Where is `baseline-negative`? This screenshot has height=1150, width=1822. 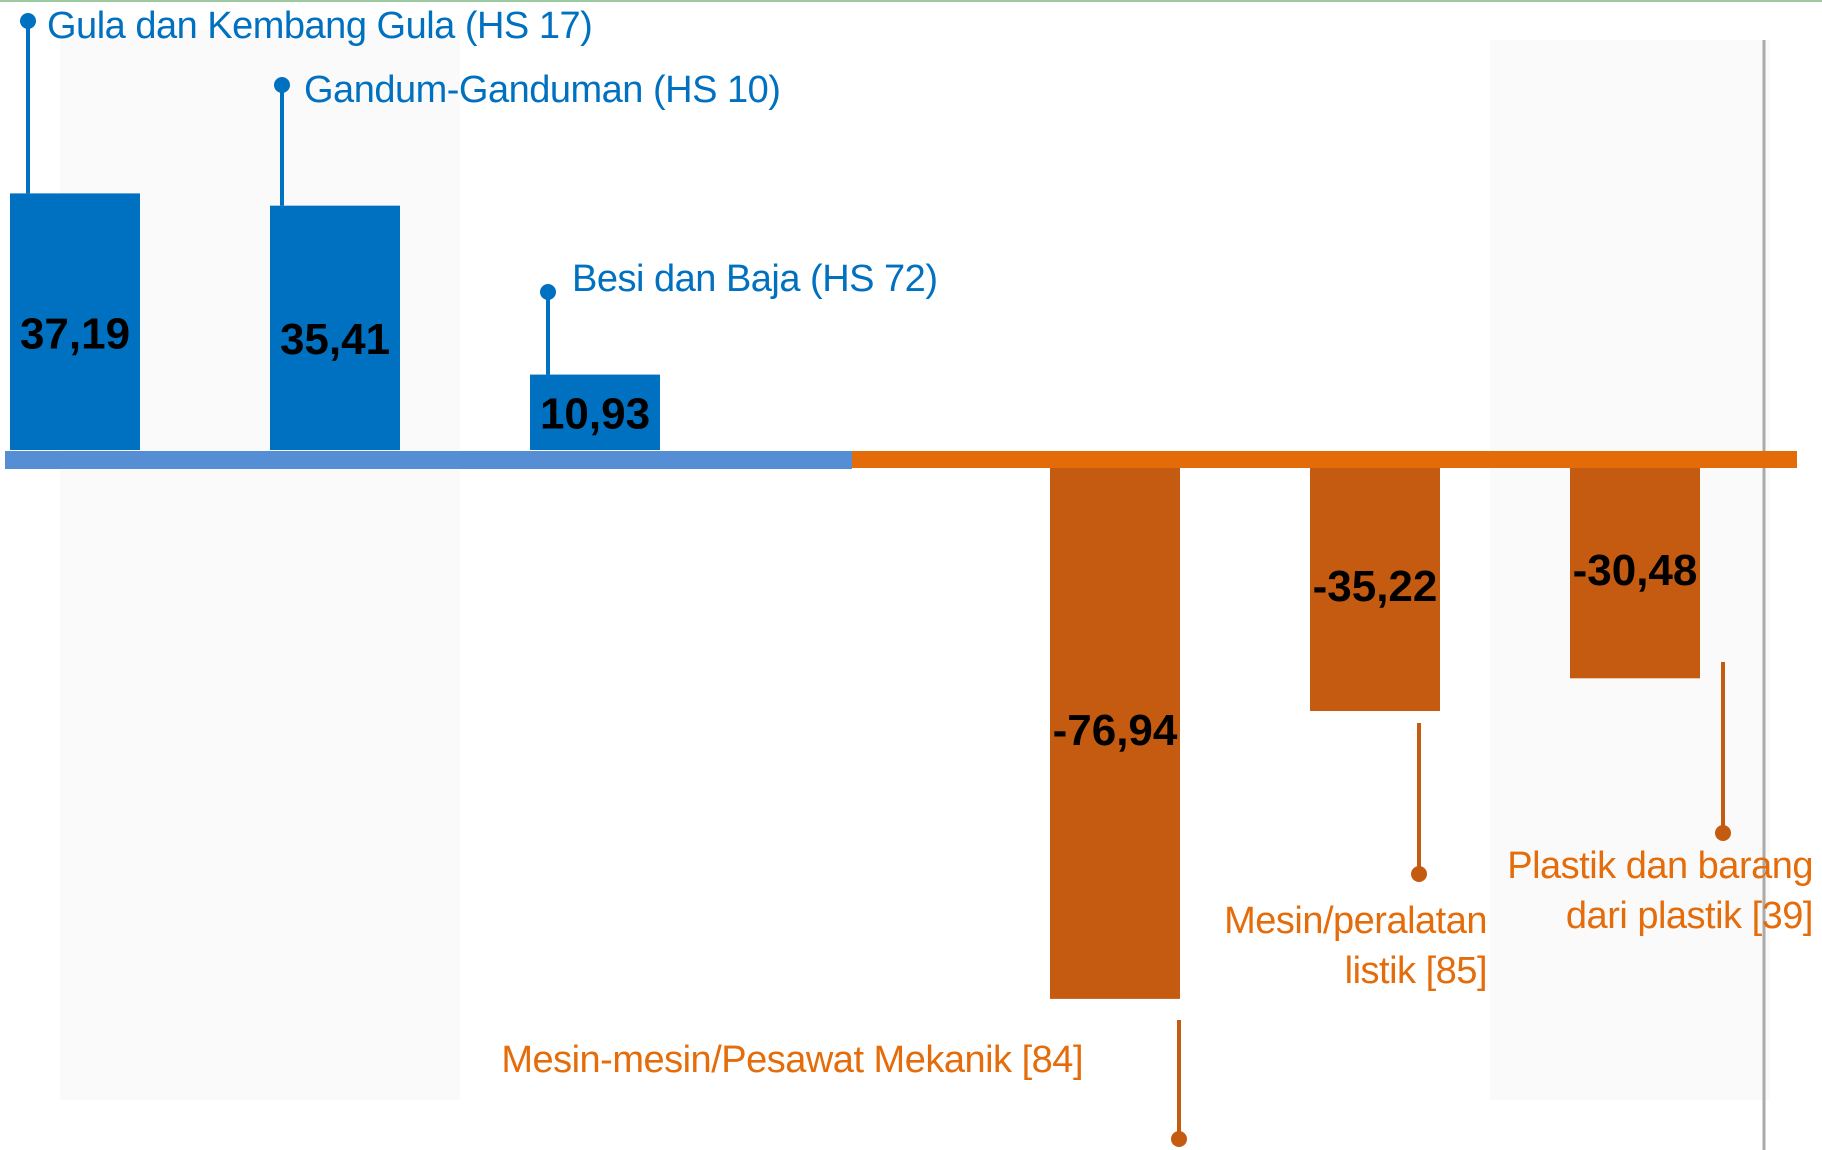
baseline-negative is located at coordinates (1324, 459).